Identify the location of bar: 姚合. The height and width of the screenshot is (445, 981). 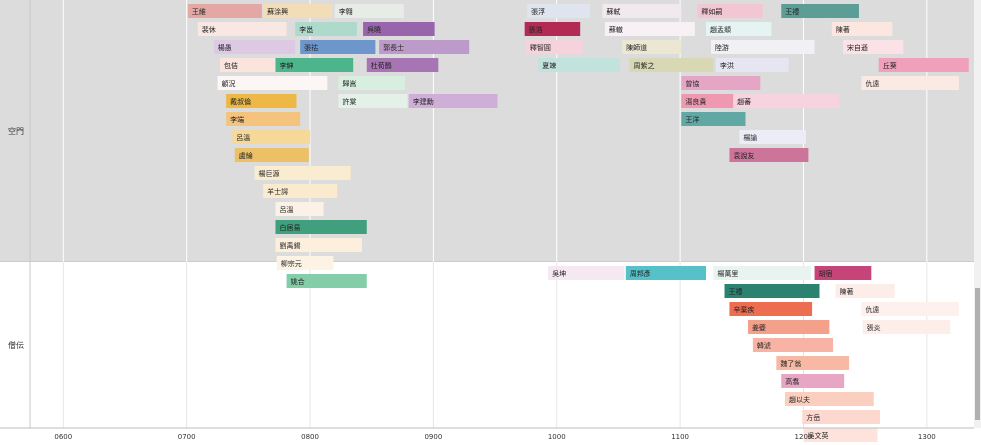
(326, 281).